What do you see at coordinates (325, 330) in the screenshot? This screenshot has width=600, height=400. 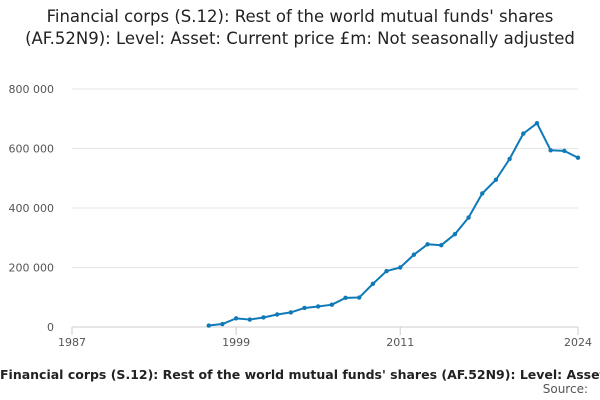 I see `x-axis` at bounding box center [325, 330].